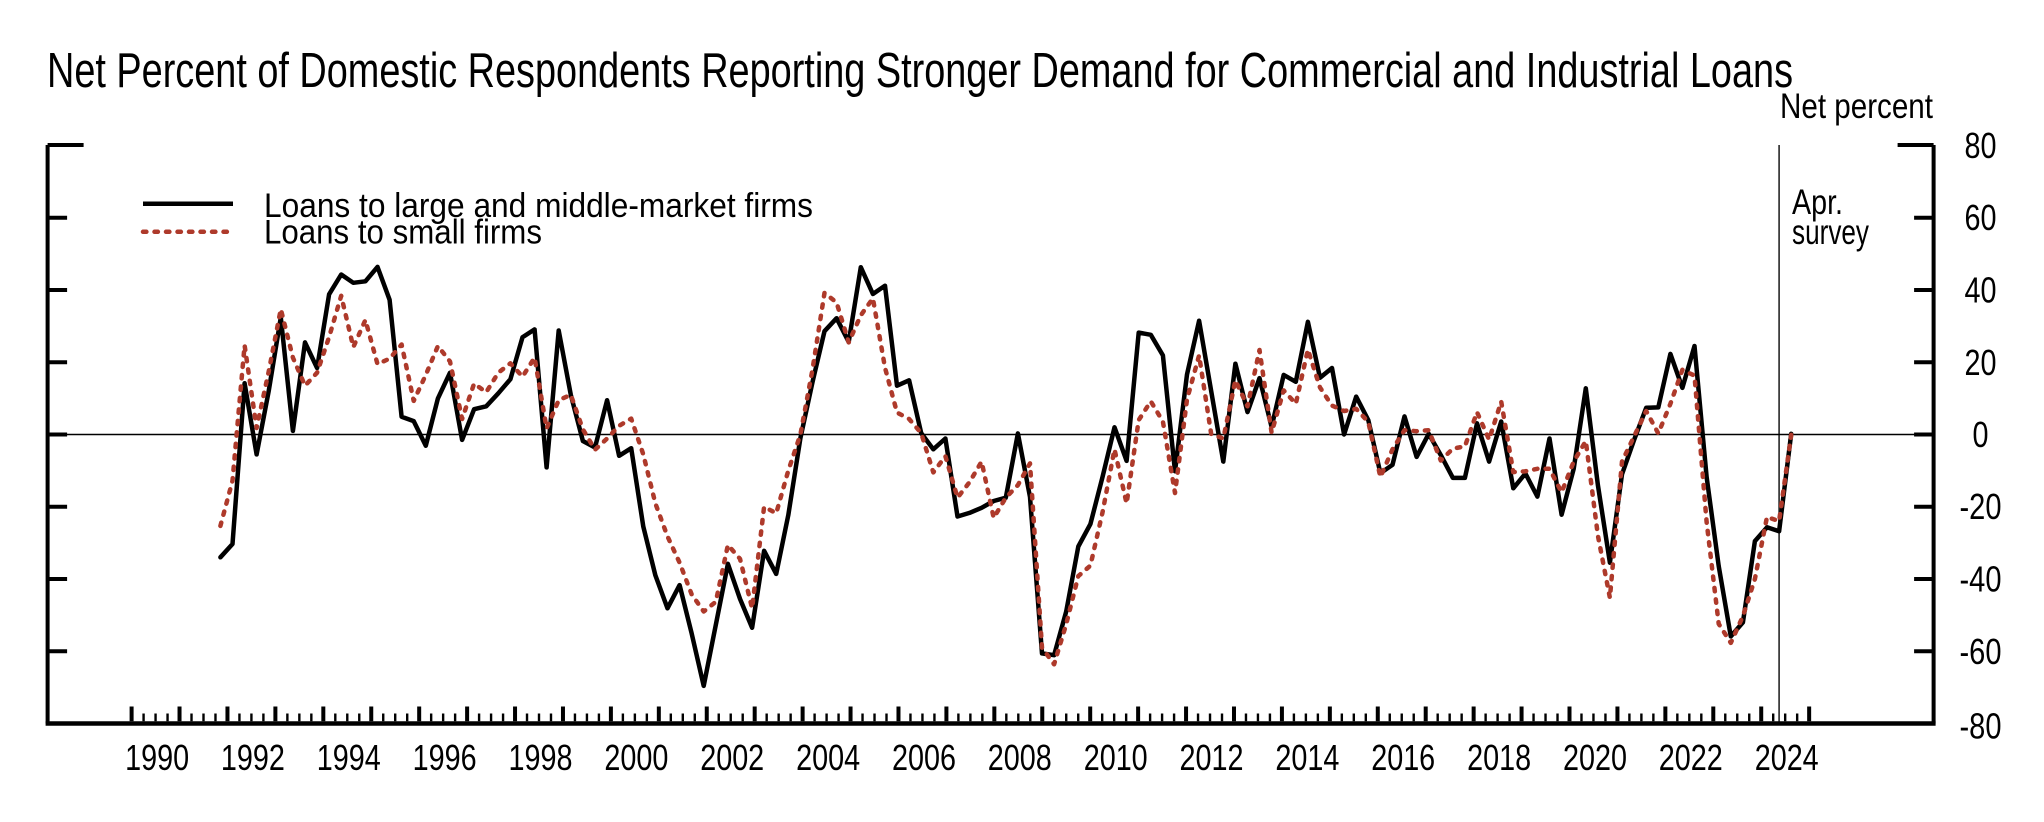 This screenshot has width=2044, height=822. What do you see at coordinates (1981, 217) in the screenshot?
I see `svg-text: 60` at bounding box center [1981, 217].